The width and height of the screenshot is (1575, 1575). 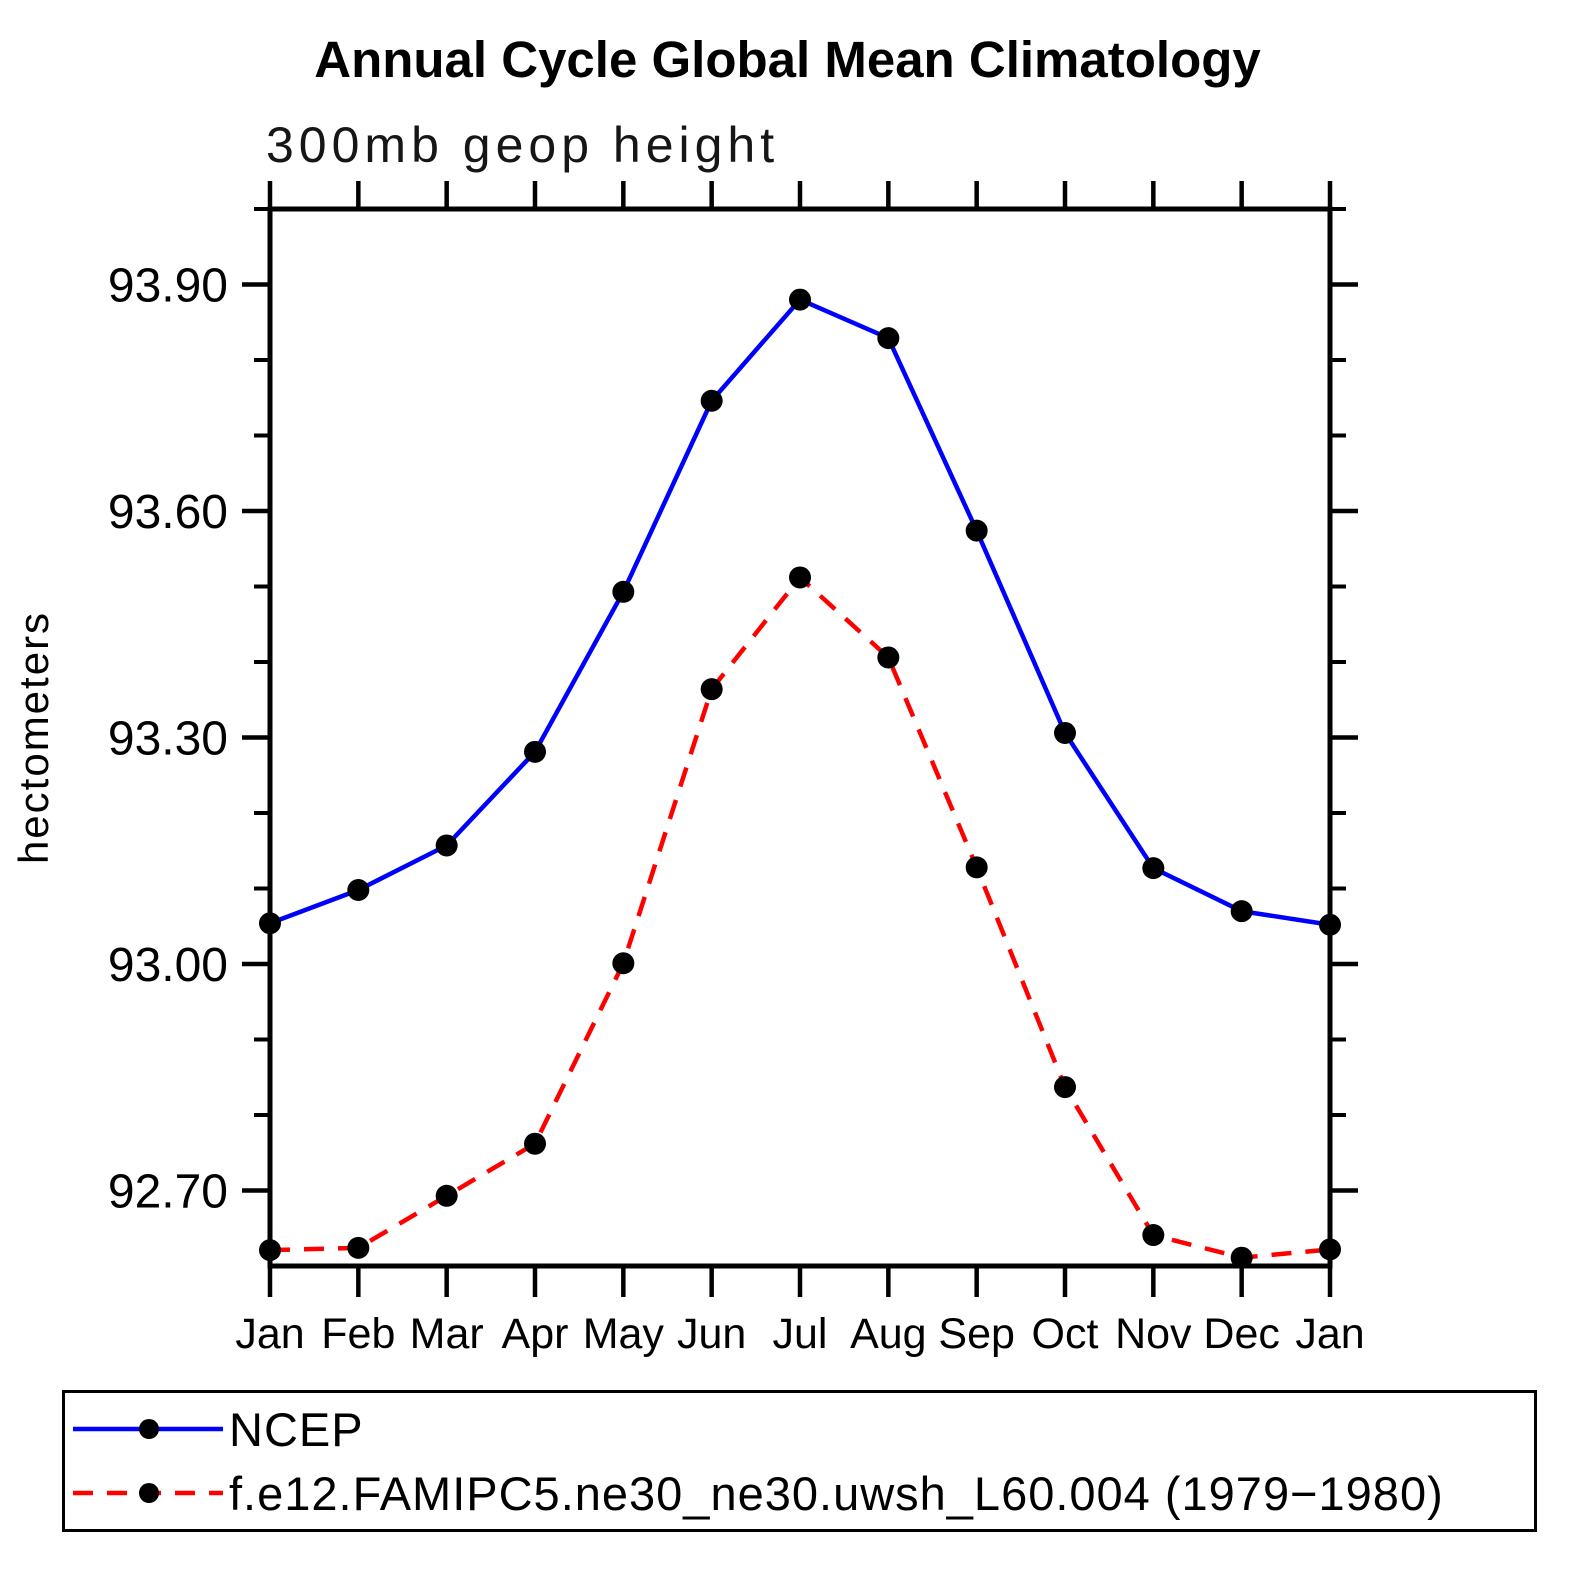 I want to click on y-tick-label: 93.90, so click(x=168, y=286).